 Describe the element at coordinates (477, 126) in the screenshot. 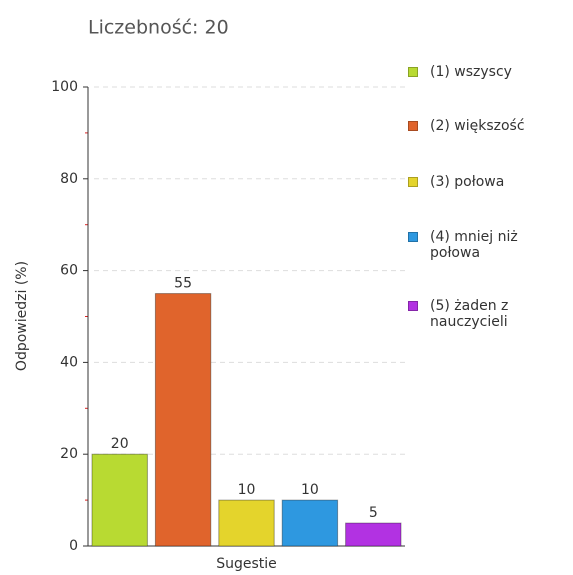

I see `legend-label: (2) większość` at that location.